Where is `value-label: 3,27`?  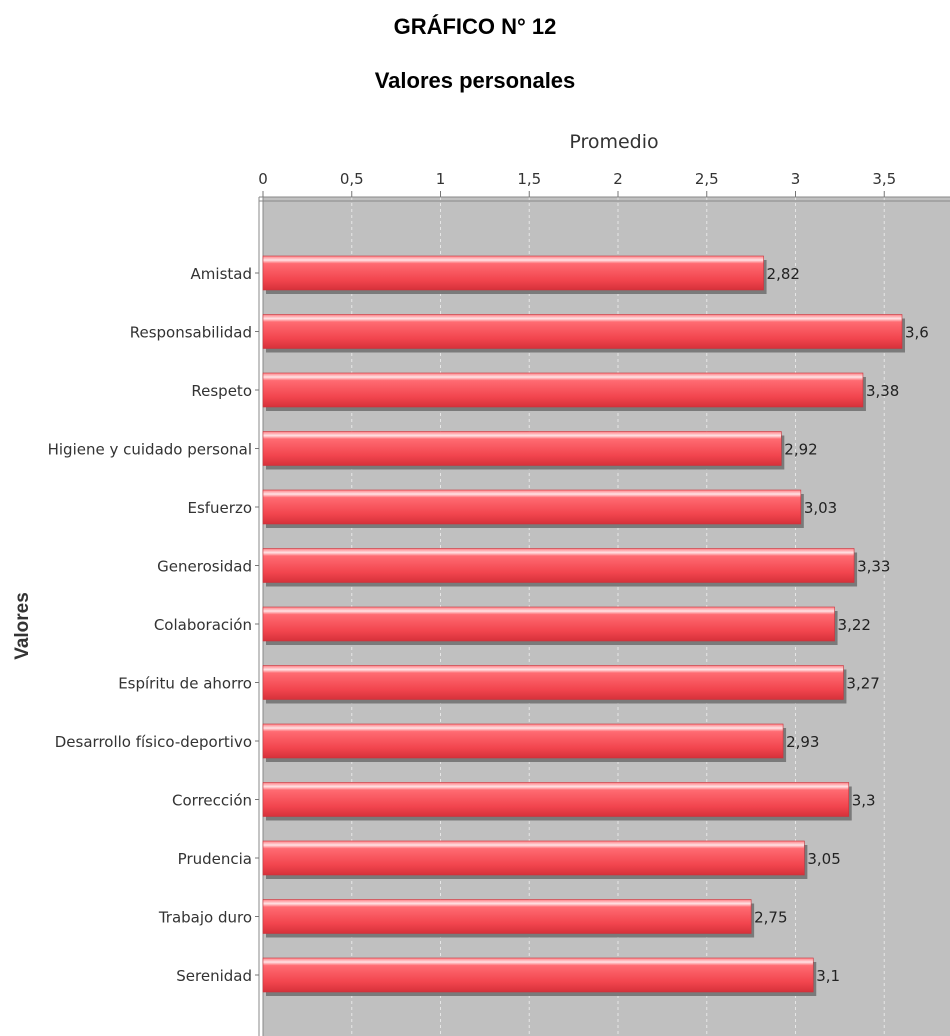 value-label: 3,27 is located at coordinates (862, 684).